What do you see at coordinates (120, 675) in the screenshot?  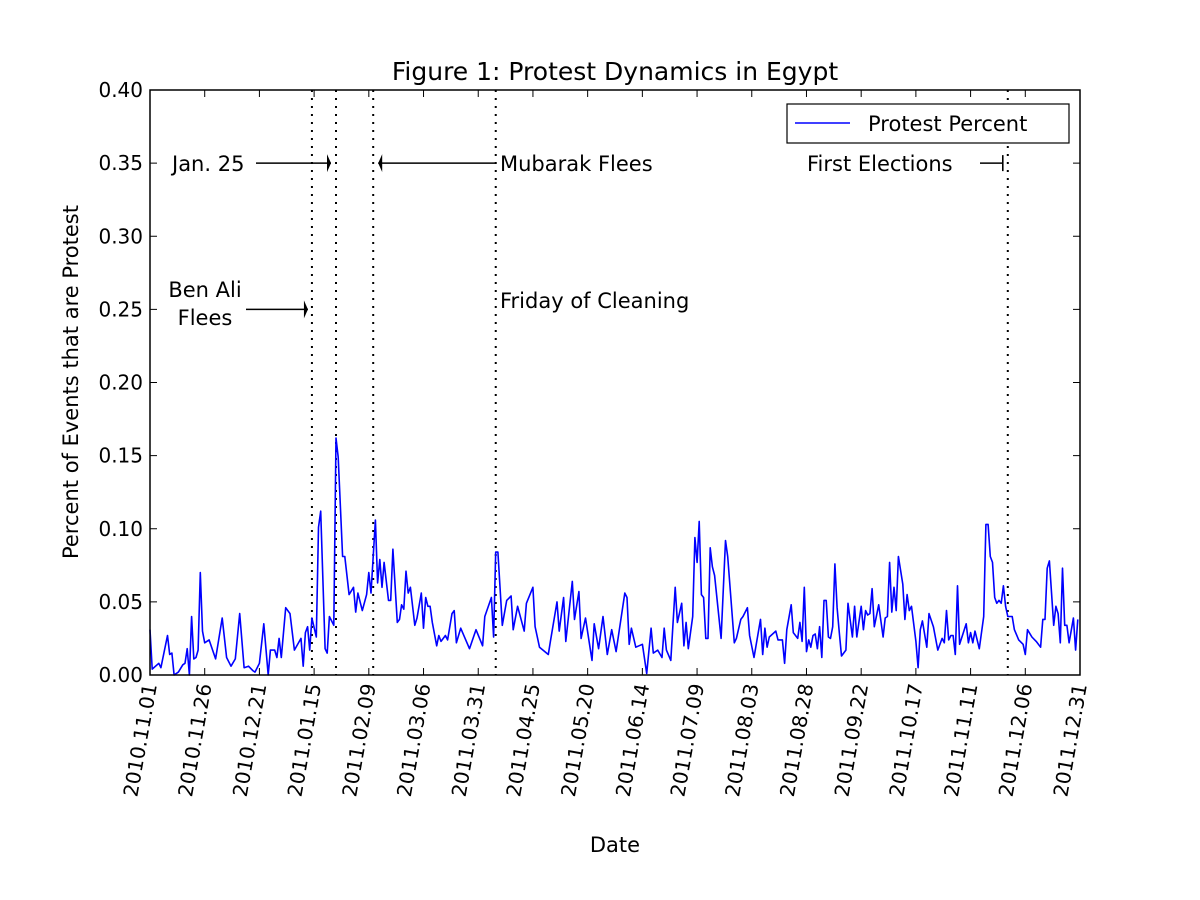 I see `y-tick-label: 0.00` at bounding box center [120, 675].